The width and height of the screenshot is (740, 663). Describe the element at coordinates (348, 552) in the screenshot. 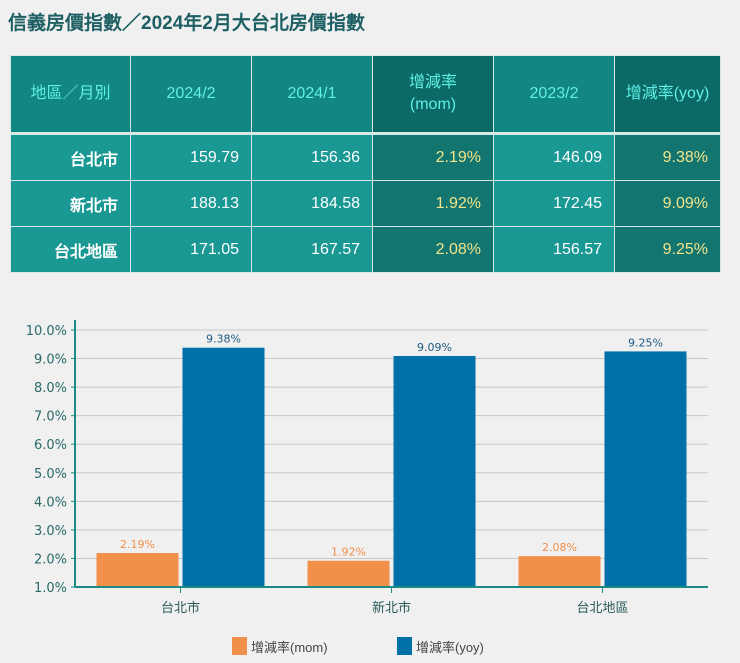

I see `data-label: 1.92%` at that location.